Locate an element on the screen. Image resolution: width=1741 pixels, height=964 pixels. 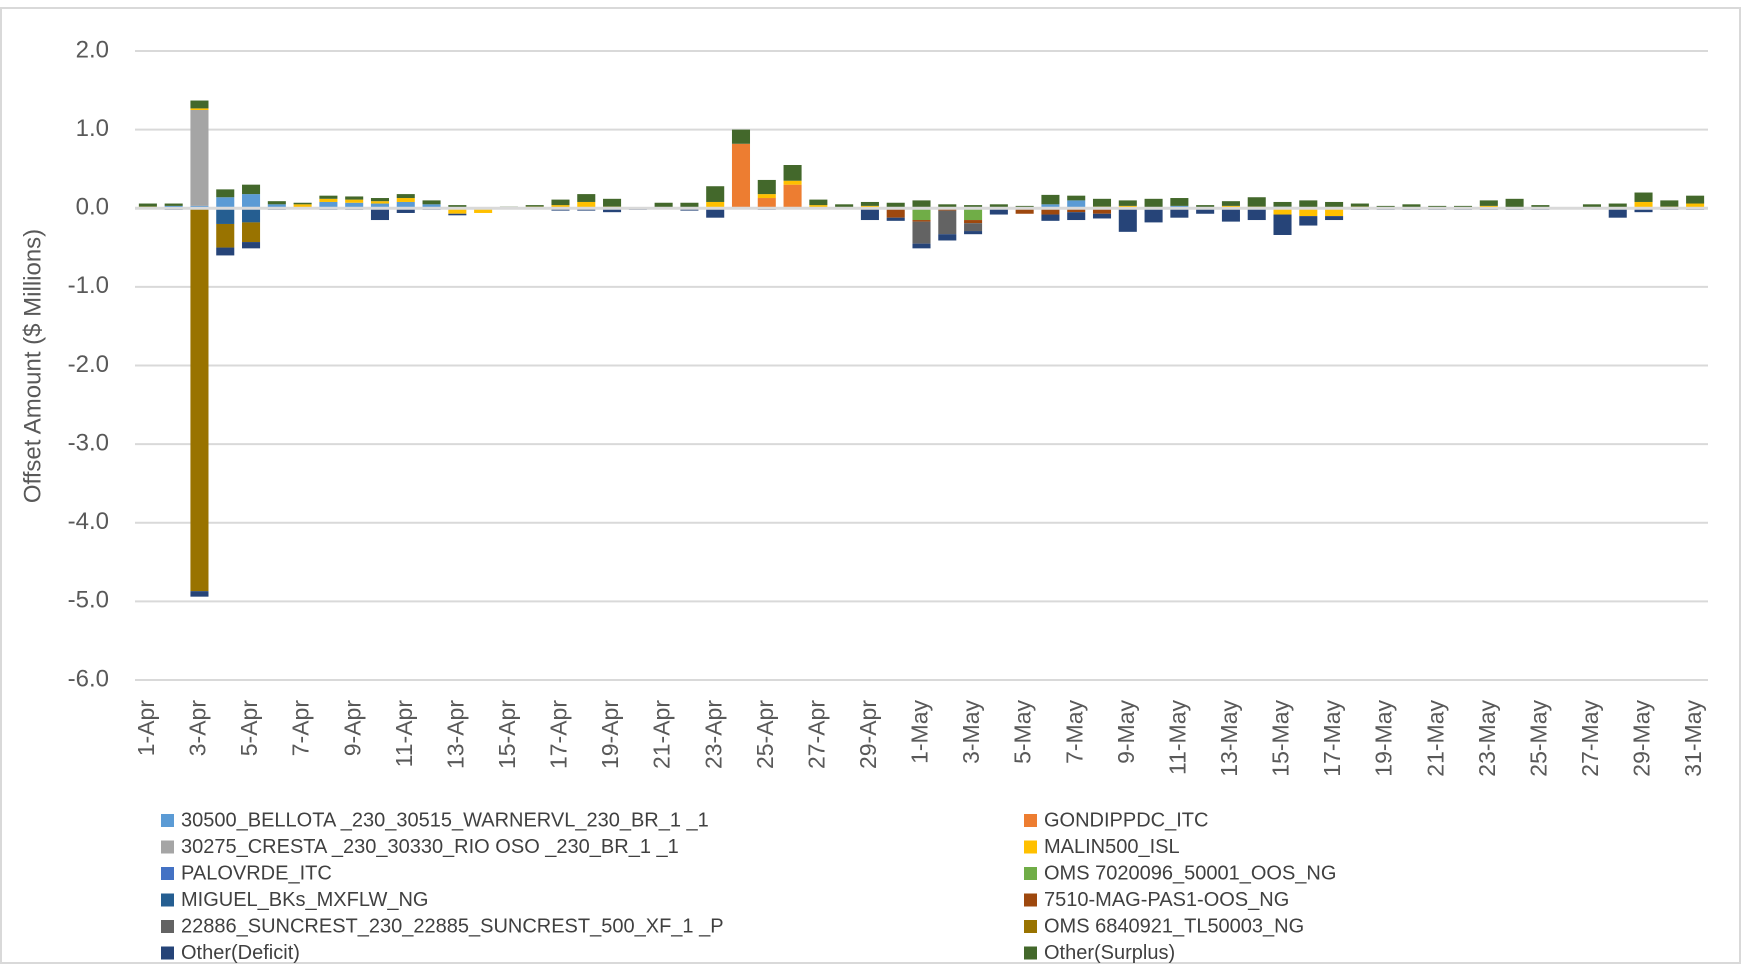
legend-label: MALIN500_ISL is located at coordinates (1112, 847).